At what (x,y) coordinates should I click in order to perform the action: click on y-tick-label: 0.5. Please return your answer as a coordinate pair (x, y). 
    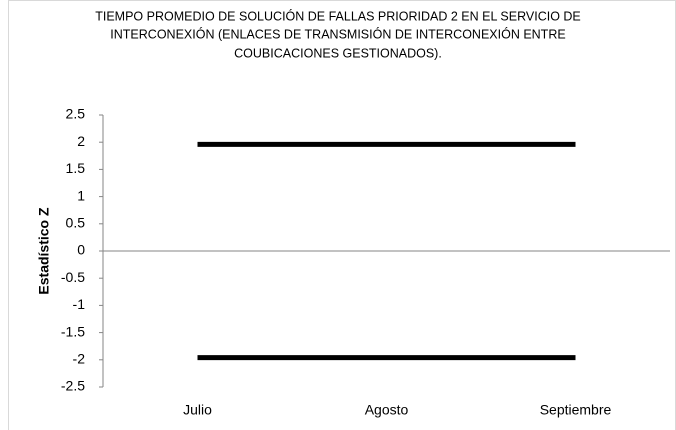
    Looking at the image, I should click on (76, 223).